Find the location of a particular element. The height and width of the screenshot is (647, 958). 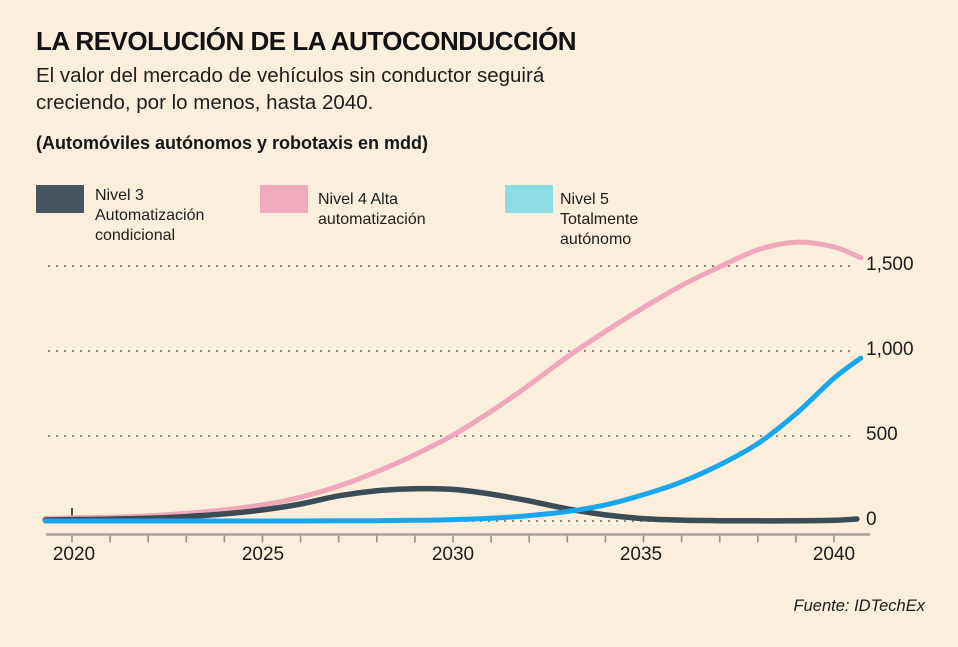

page-title: LA REVOLUCIÓN DE LA AUTOCONDUCCIÓN is located at coordinates (306, 41).